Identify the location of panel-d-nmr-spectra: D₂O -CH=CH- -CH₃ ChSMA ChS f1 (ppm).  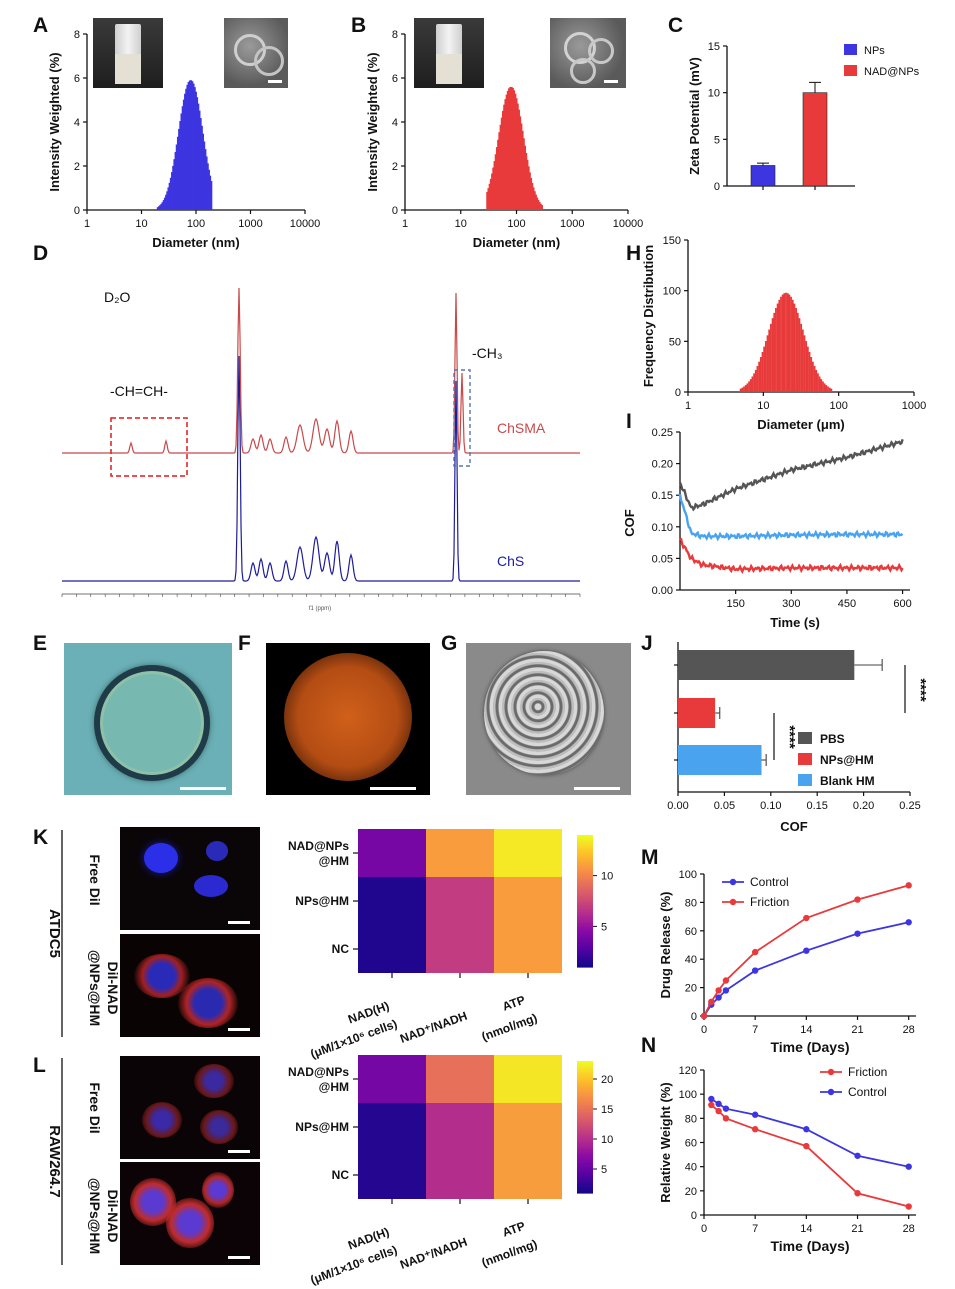
(321, 449).